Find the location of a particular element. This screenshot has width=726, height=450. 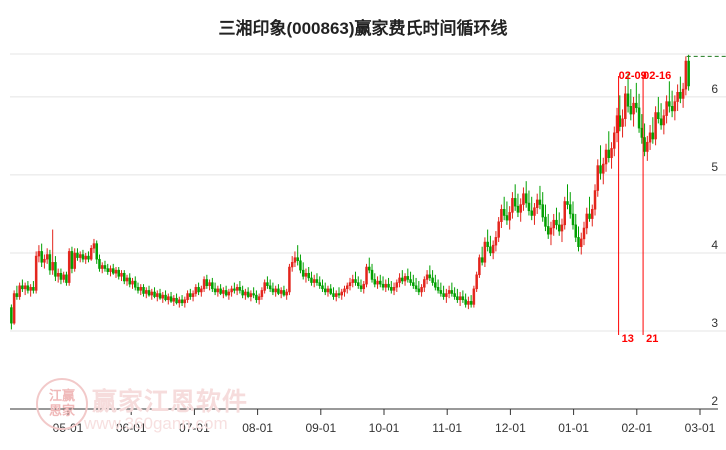

fib-date-label-1: 02-09 is located at coordinates (633, 76).